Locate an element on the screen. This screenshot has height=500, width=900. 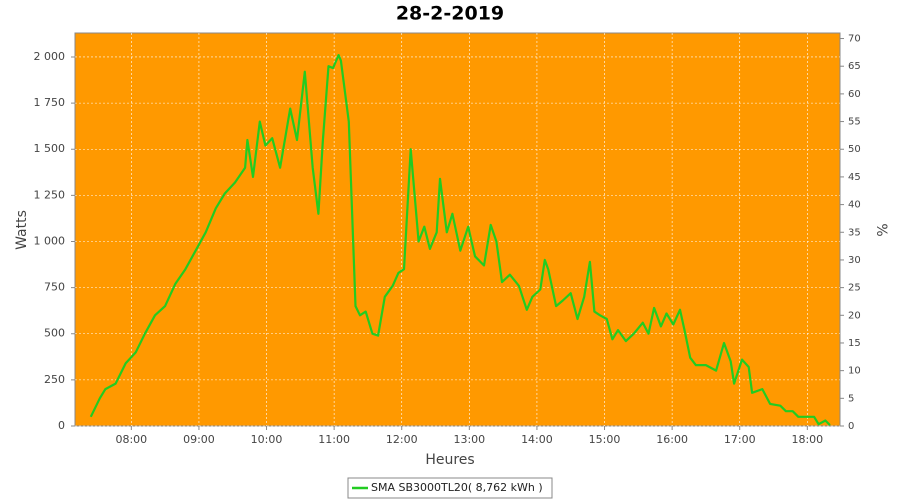
y2-tick-label: 35 is located at coordinates (854, 232).